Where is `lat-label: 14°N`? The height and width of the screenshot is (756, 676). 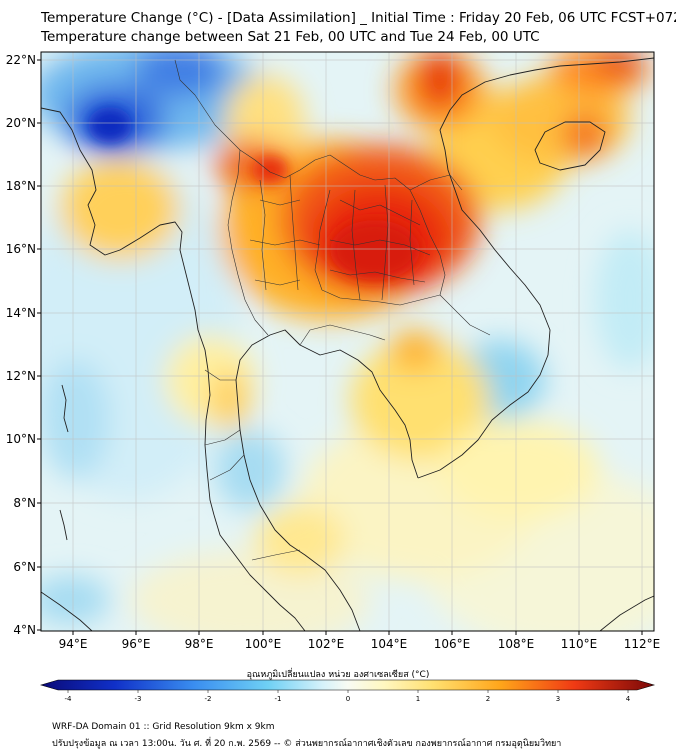
lat-label: 14°N is located at coordinates (21, 313).